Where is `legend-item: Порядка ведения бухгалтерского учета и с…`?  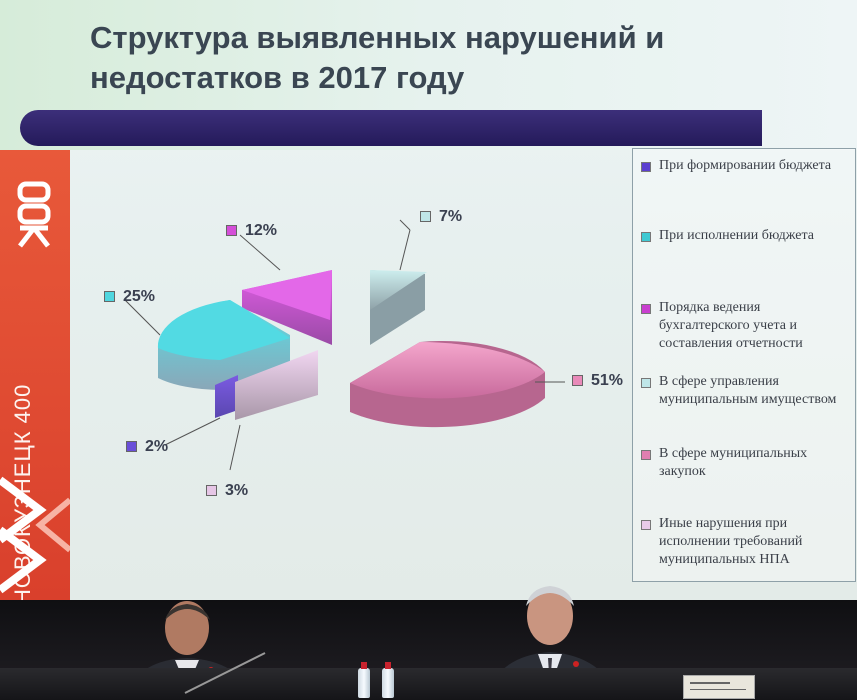
legend-item: Порядка ведения бухгалтерского учета и с… is located at coordinates (746, 326).